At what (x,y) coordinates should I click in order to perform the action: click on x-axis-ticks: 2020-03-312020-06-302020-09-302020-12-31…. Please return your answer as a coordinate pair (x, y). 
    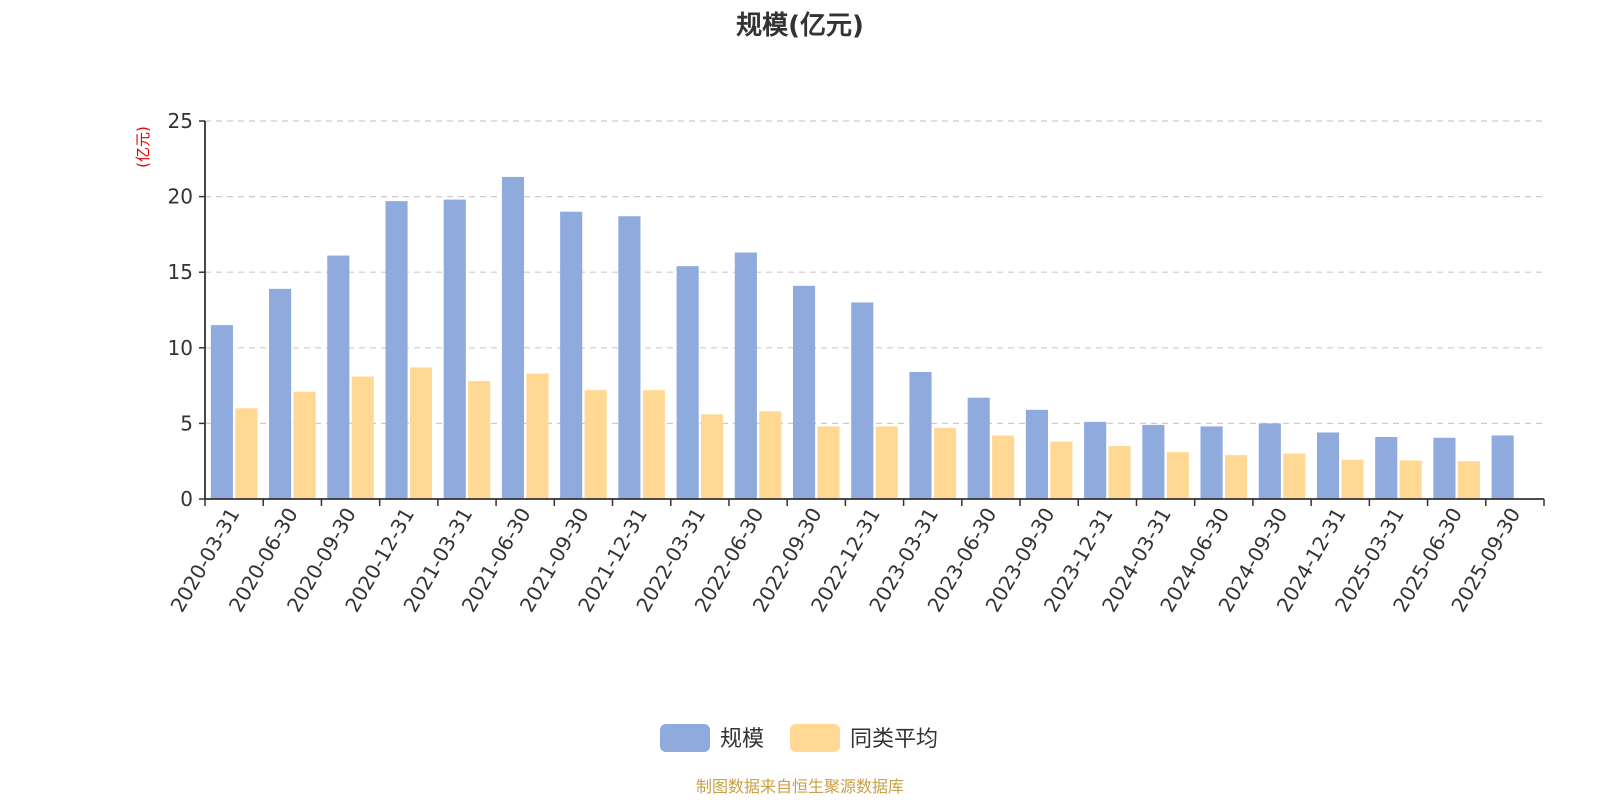
    Looking at the image, I should click on (855, 557).